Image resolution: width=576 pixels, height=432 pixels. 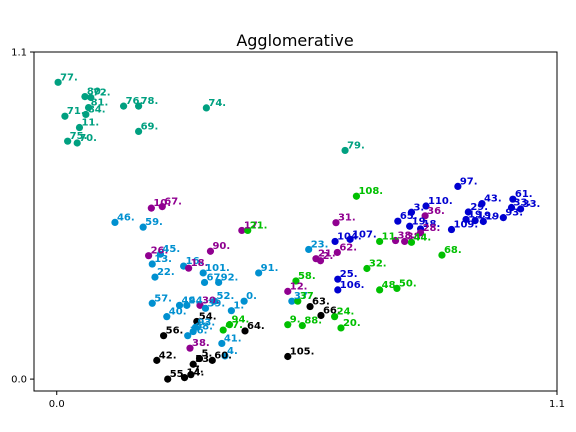 What do you see at coordinates (208, 316) in the screenshot?
I see `point-label: 54.` at bounding box center [208, 316].